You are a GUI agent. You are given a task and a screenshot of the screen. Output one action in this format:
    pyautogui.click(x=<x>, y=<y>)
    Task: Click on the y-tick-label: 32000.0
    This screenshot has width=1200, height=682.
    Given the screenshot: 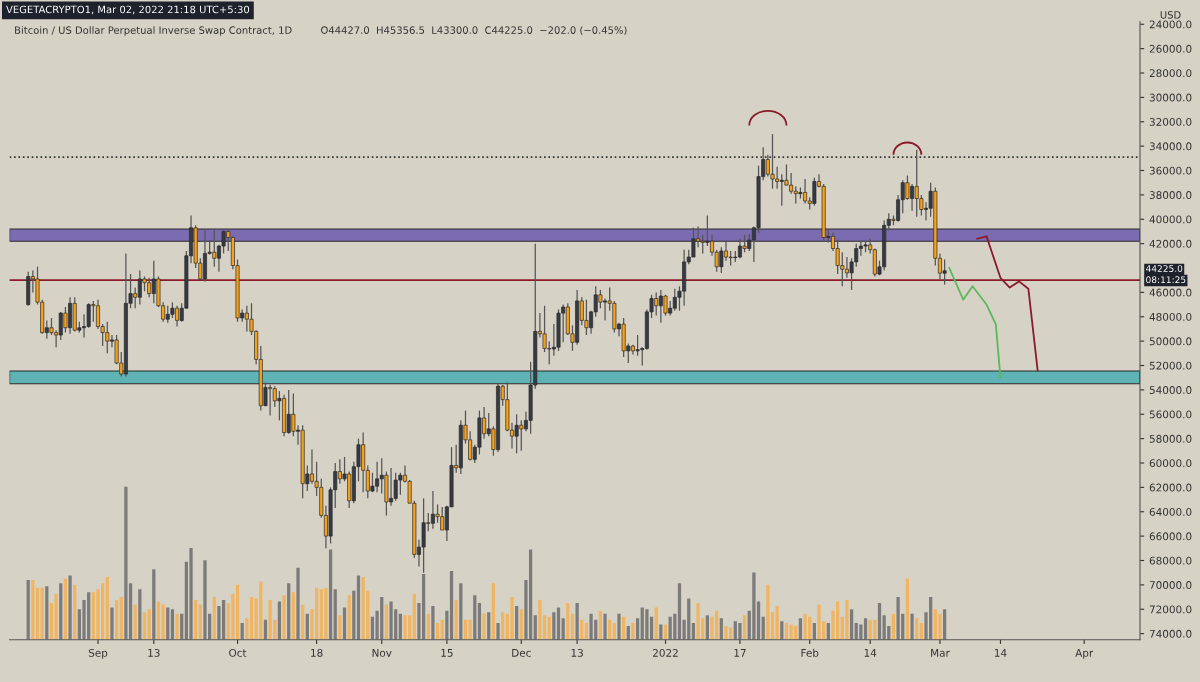 What is the action you would take?
    pyautogui.click(x=1170, y=121)
    